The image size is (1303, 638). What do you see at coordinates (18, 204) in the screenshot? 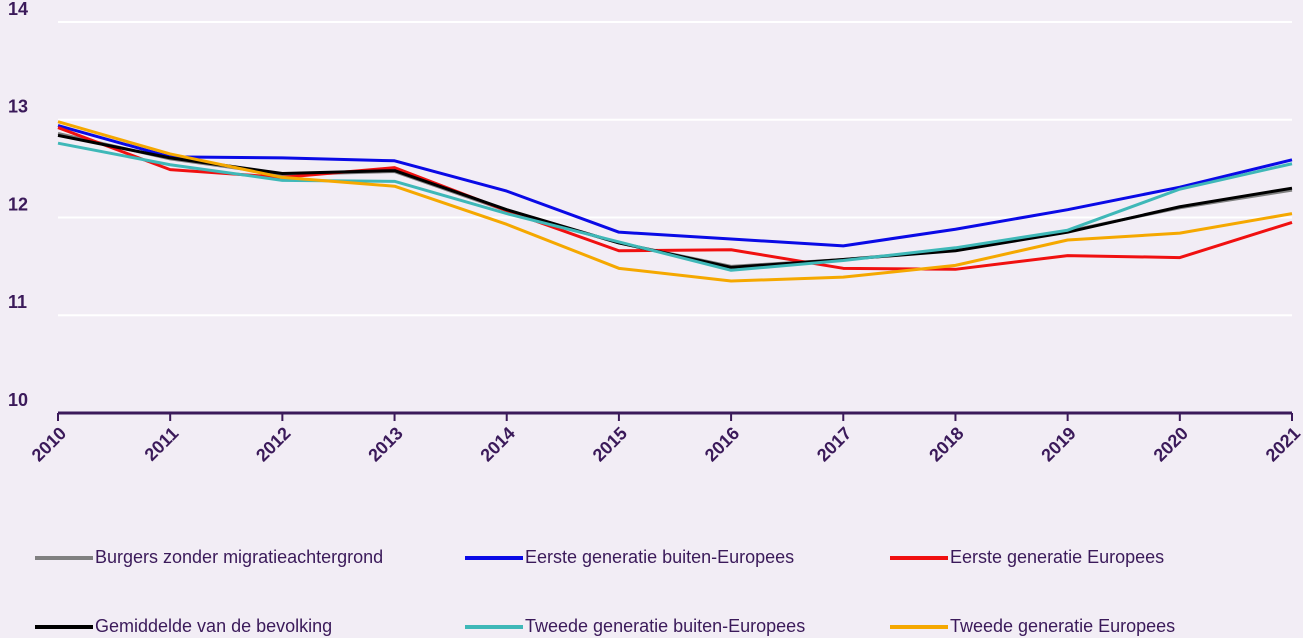
I see `y-tick-label: 12` at bounding box center [18, 204].